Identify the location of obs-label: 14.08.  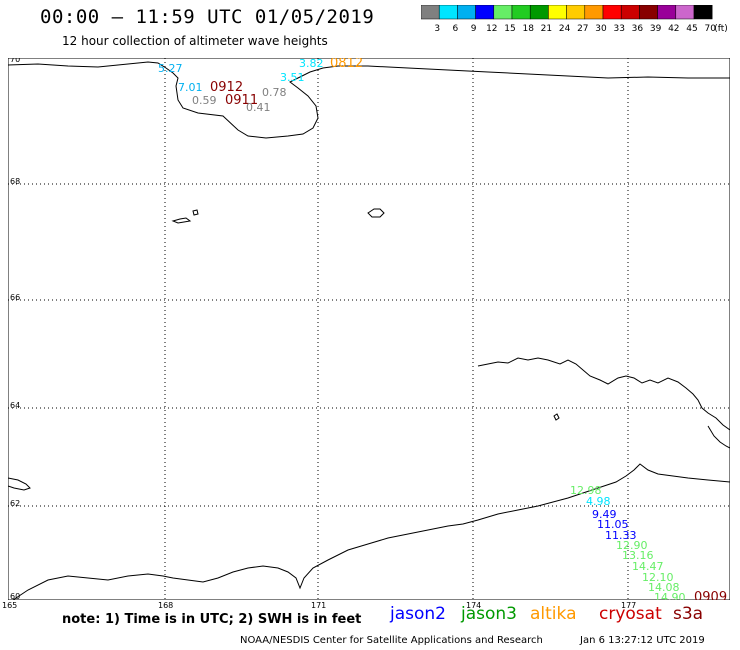
(664, 587).